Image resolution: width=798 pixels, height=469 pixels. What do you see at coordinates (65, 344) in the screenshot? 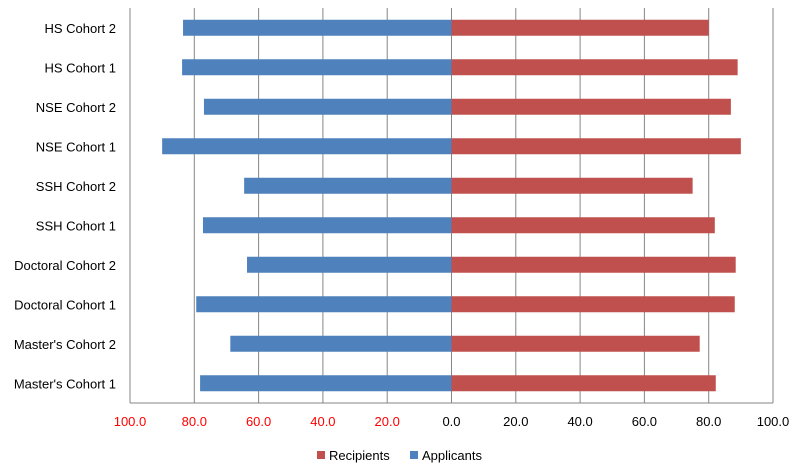
I see `category-label: Master's Cohort 2` at bounding box center [65, 344].